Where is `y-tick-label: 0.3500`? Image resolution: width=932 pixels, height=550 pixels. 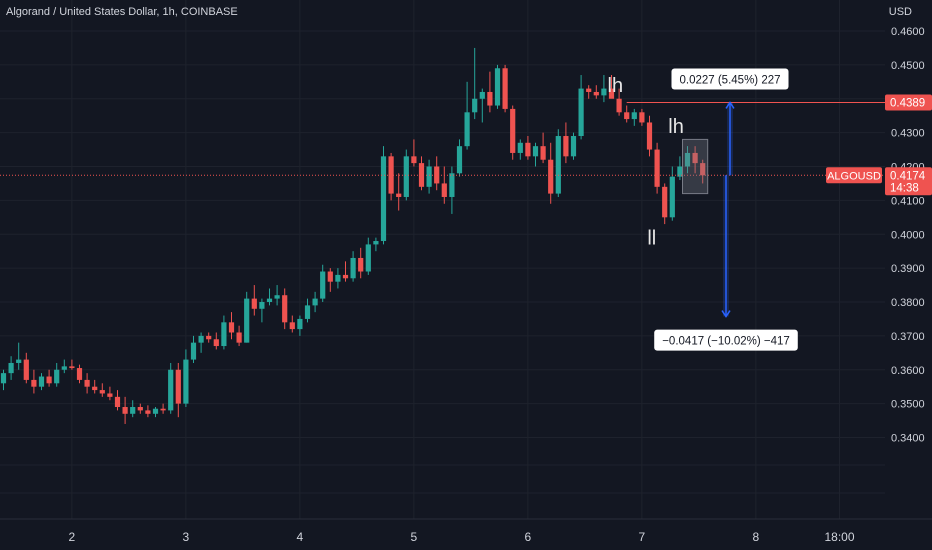
y-tick-label: 0.3500 is located at coordinates (908, 405).